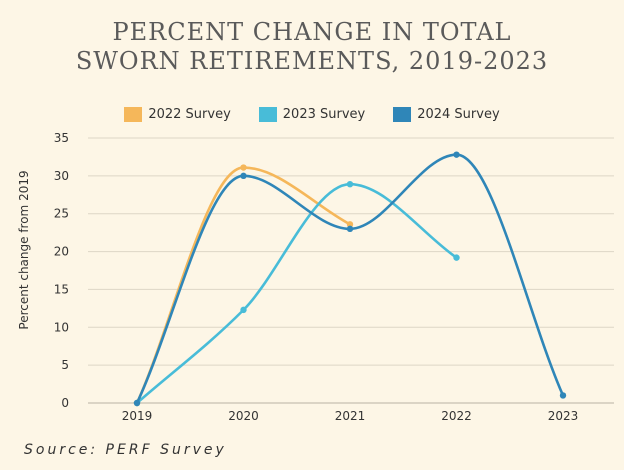 Image resolution: width=624 pixels, height=470 pixels. I want to click on legend-item-2022-survey: 2022 Survey, so click(177, 114).